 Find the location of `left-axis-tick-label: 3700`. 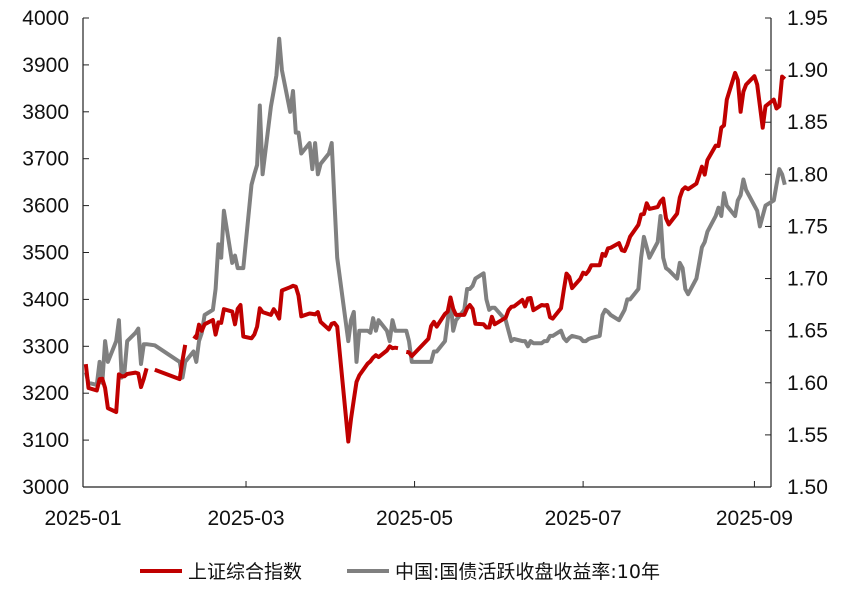

left-axis-tick-label: 3700 is located at coordinates (45, 159).